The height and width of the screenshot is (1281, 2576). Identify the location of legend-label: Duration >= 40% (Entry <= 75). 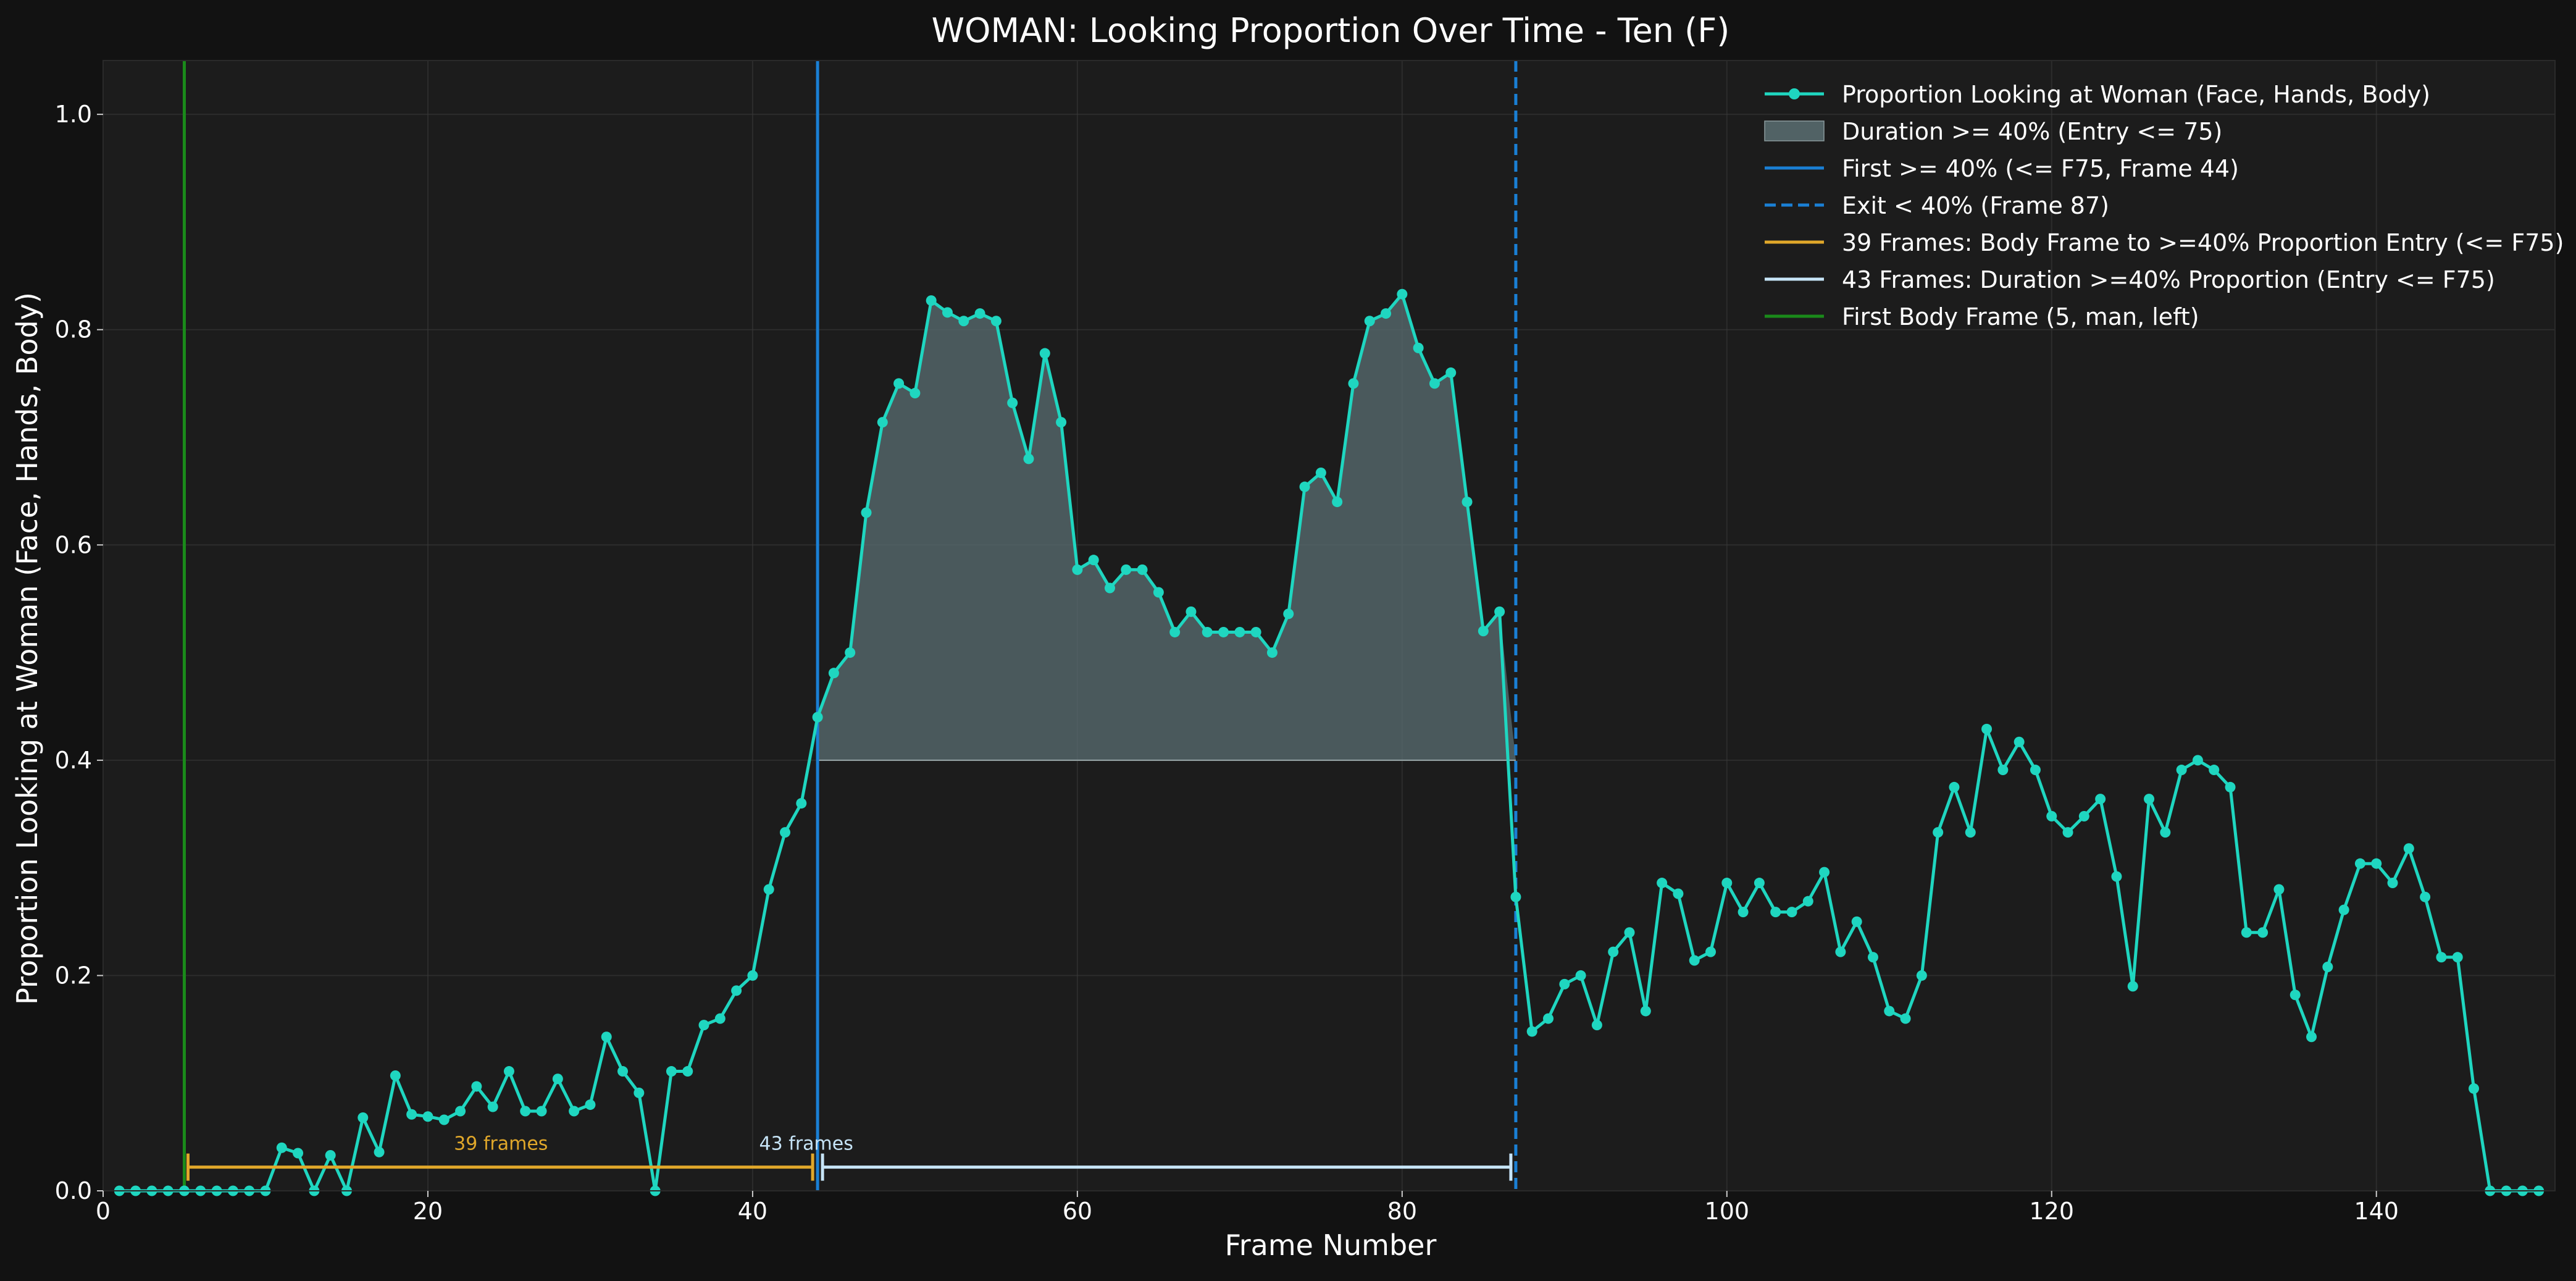
(2032, 131).